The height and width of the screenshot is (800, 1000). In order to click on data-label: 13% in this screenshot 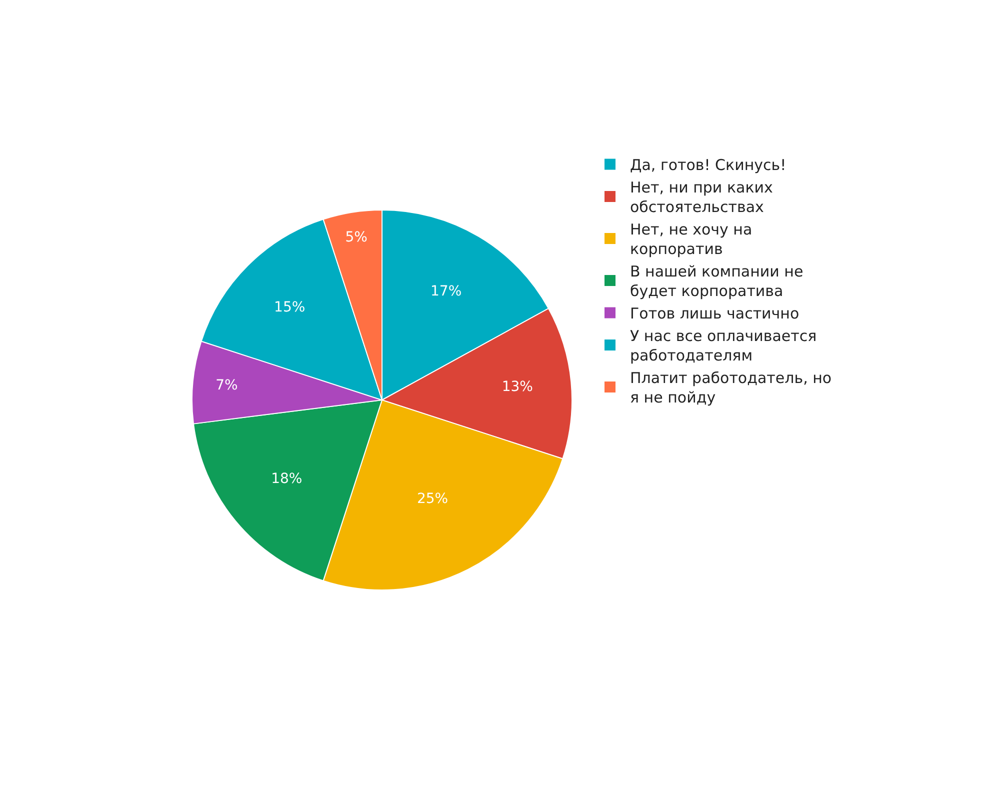, I will do `click(517, 387)`.